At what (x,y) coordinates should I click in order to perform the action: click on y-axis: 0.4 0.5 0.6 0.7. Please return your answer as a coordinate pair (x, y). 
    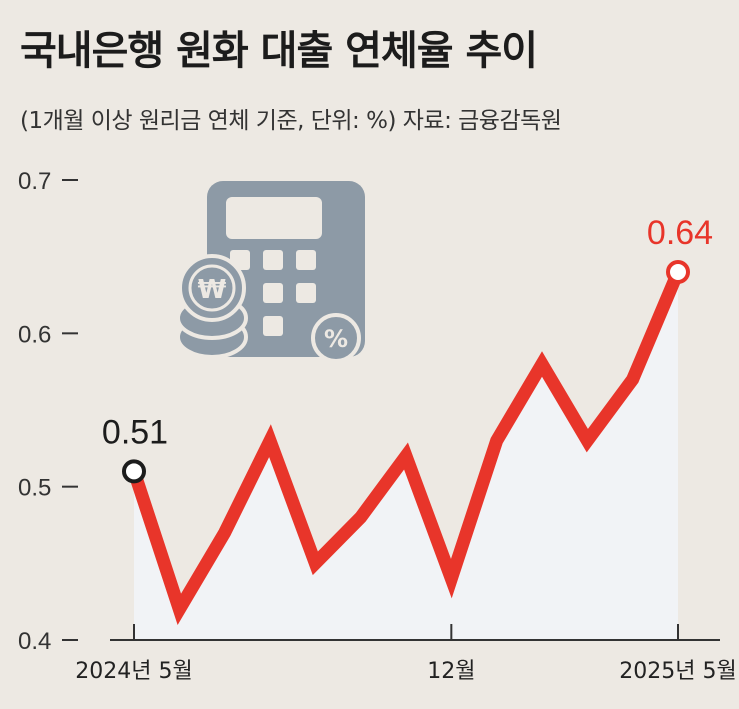
    Looking at the image, I should click on (48, 411).